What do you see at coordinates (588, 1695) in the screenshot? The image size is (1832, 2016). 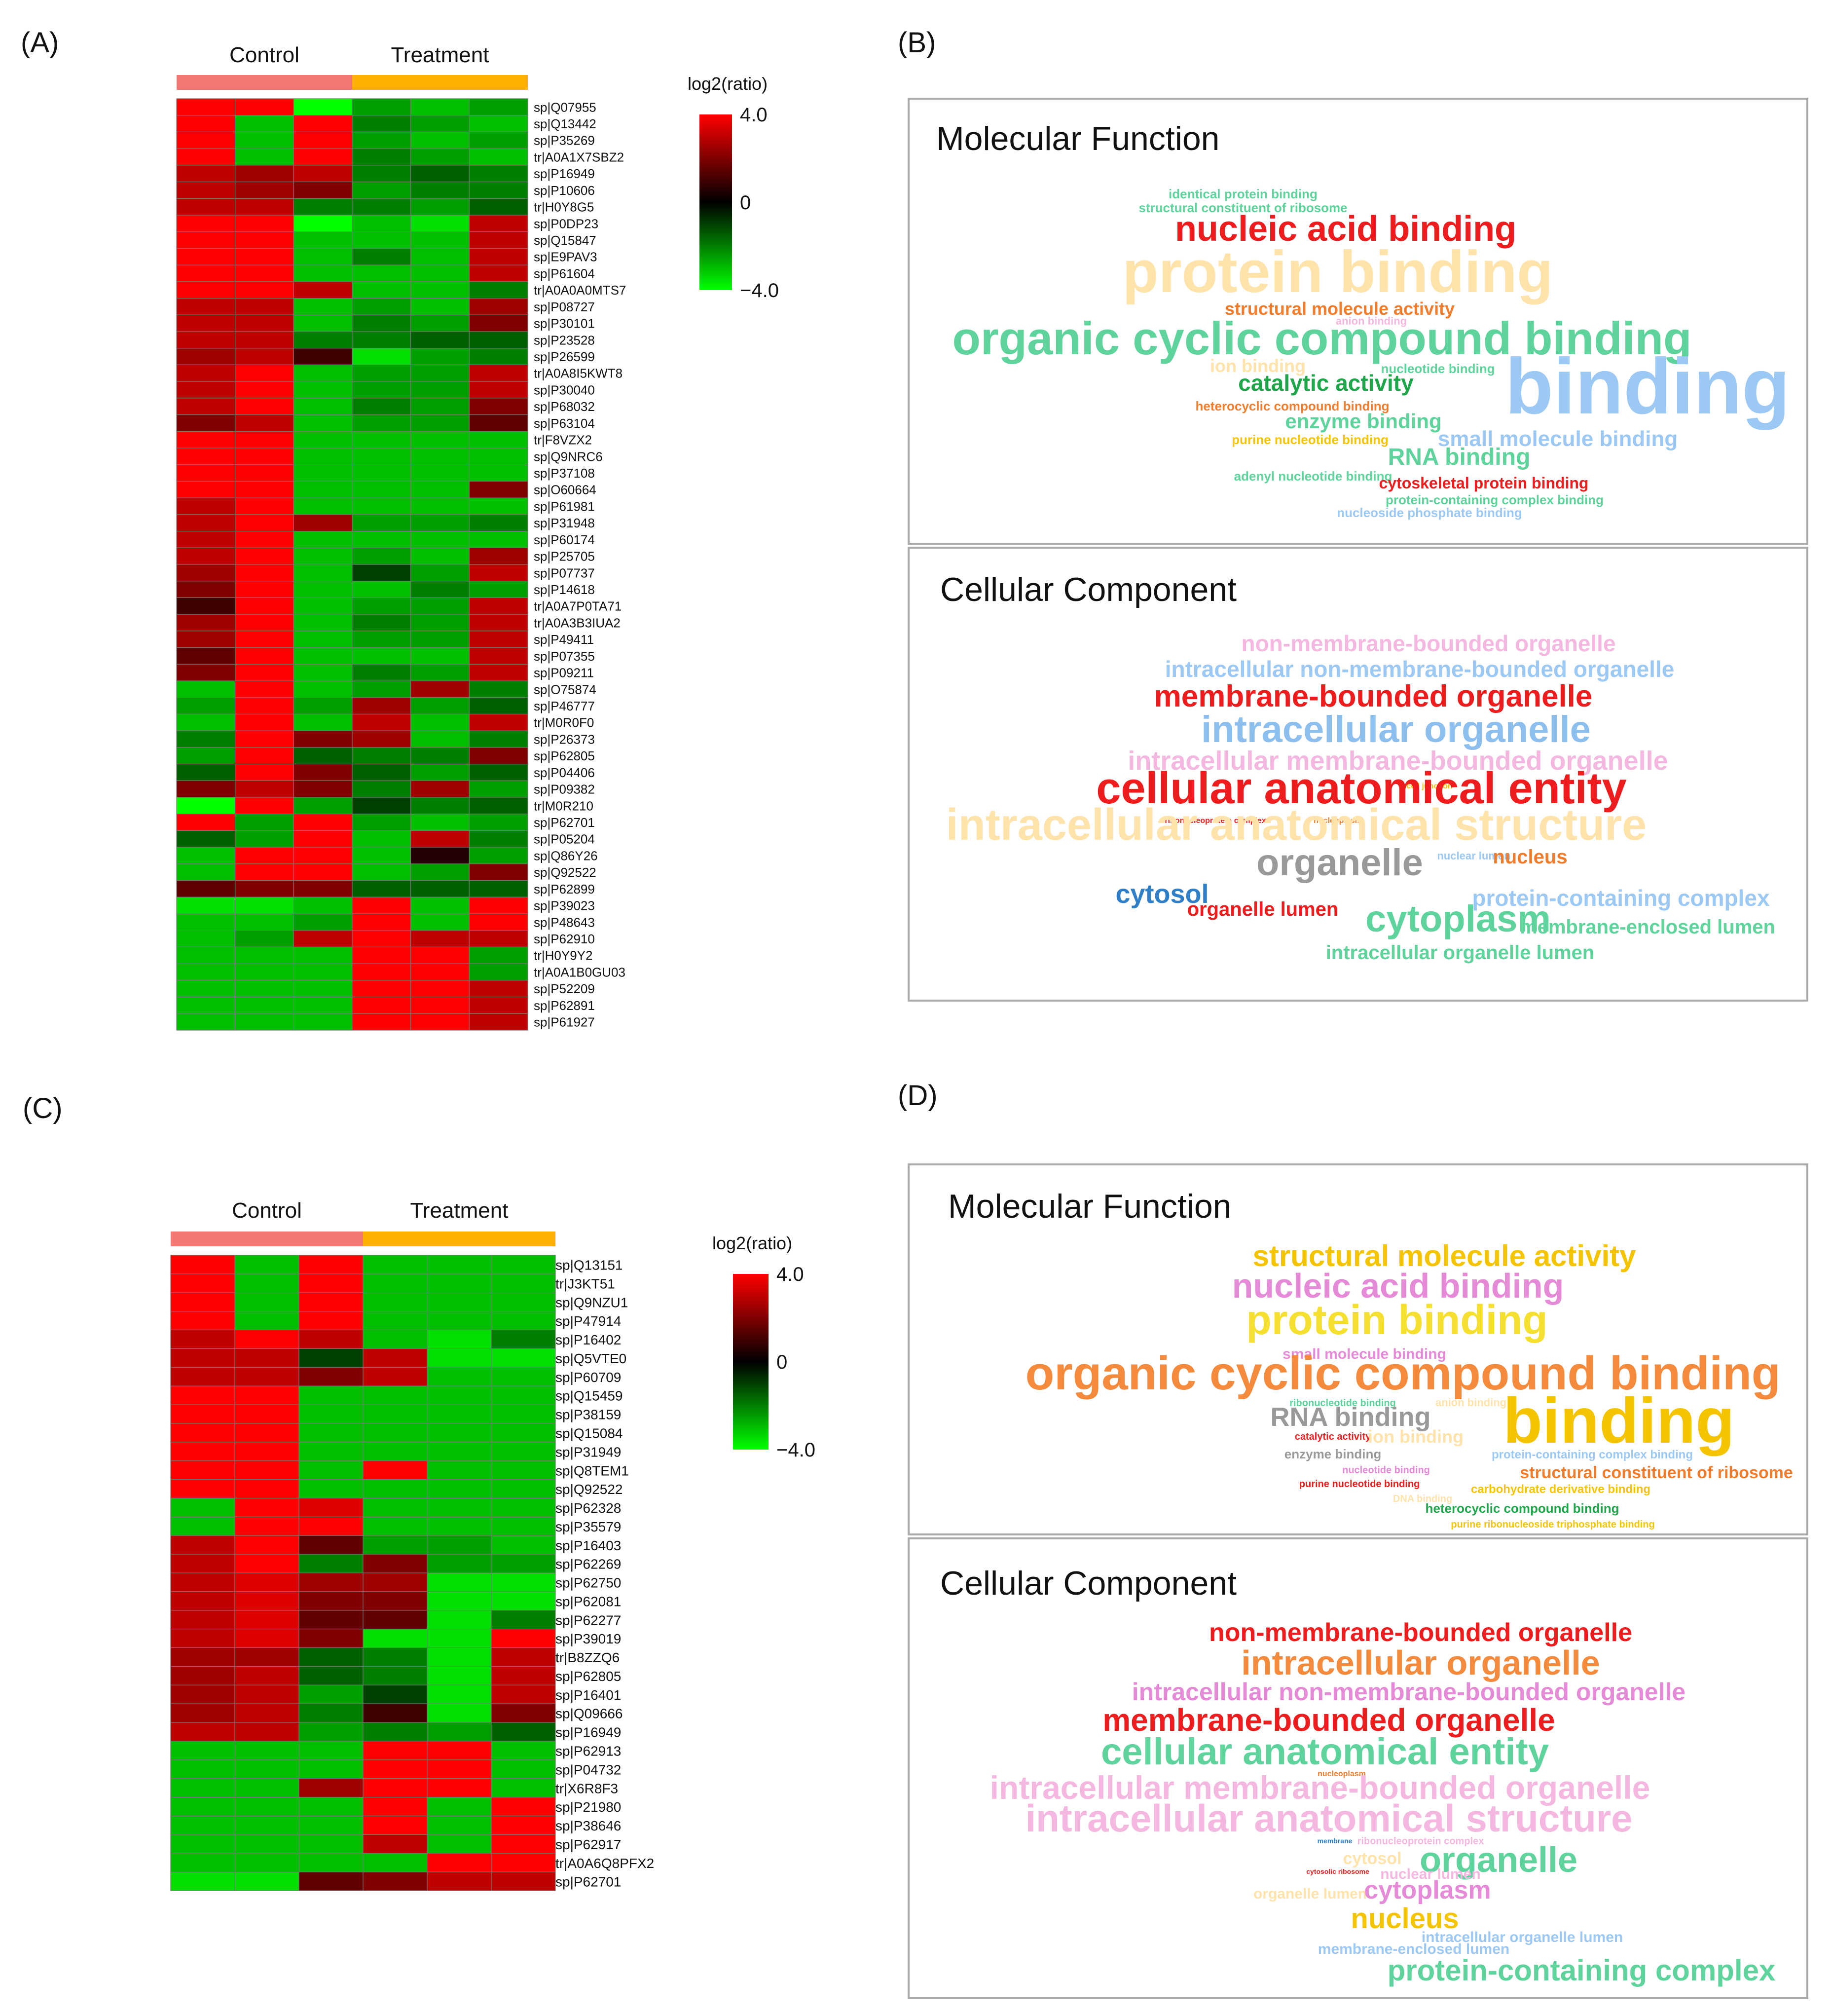 I see `row-label: sp|P16401` at bounding box center [588, 1695].